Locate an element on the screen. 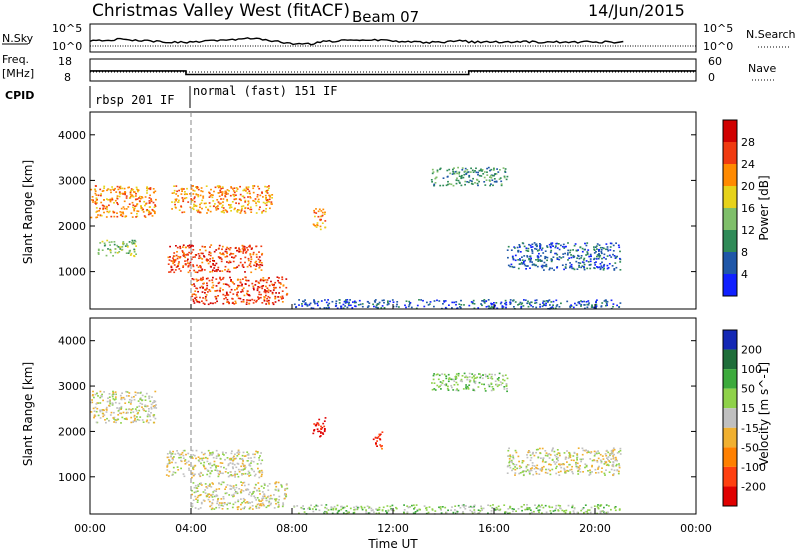  velocity-ytick: 1000 is located at coordinates (72, 477).